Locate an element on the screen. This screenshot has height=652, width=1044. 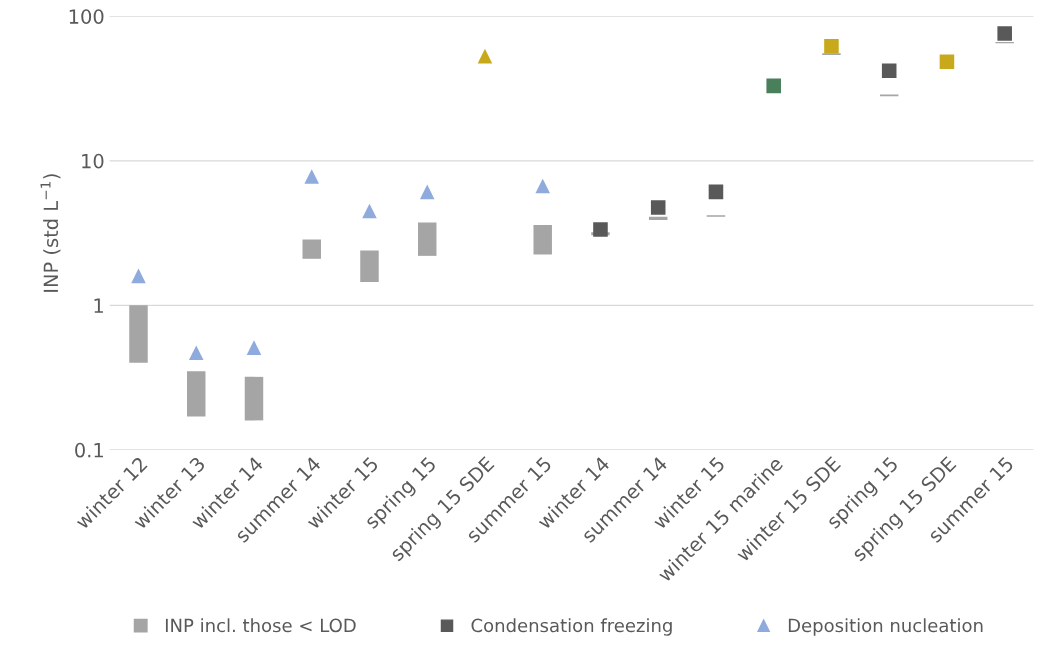
legend-label: Condensation freezing is located at coordinates (571, 627).